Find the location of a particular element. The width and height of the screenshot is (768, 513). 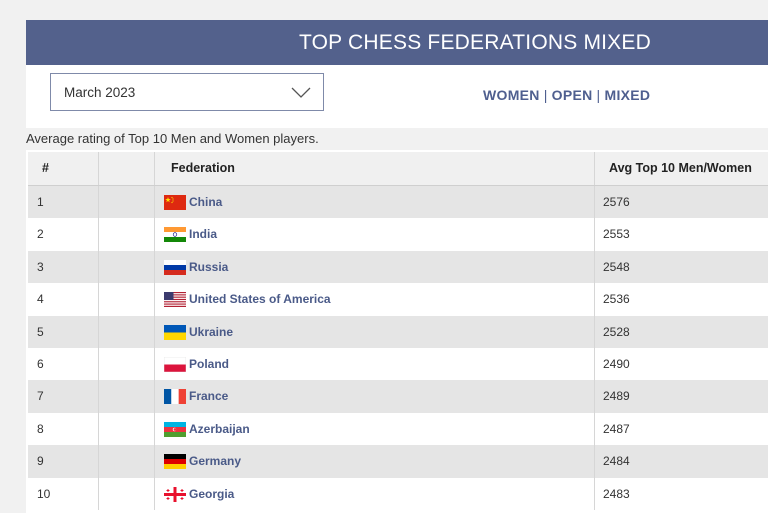

table-row: 8 Azerbaijan 2487 is located at coordinates (398, 429).